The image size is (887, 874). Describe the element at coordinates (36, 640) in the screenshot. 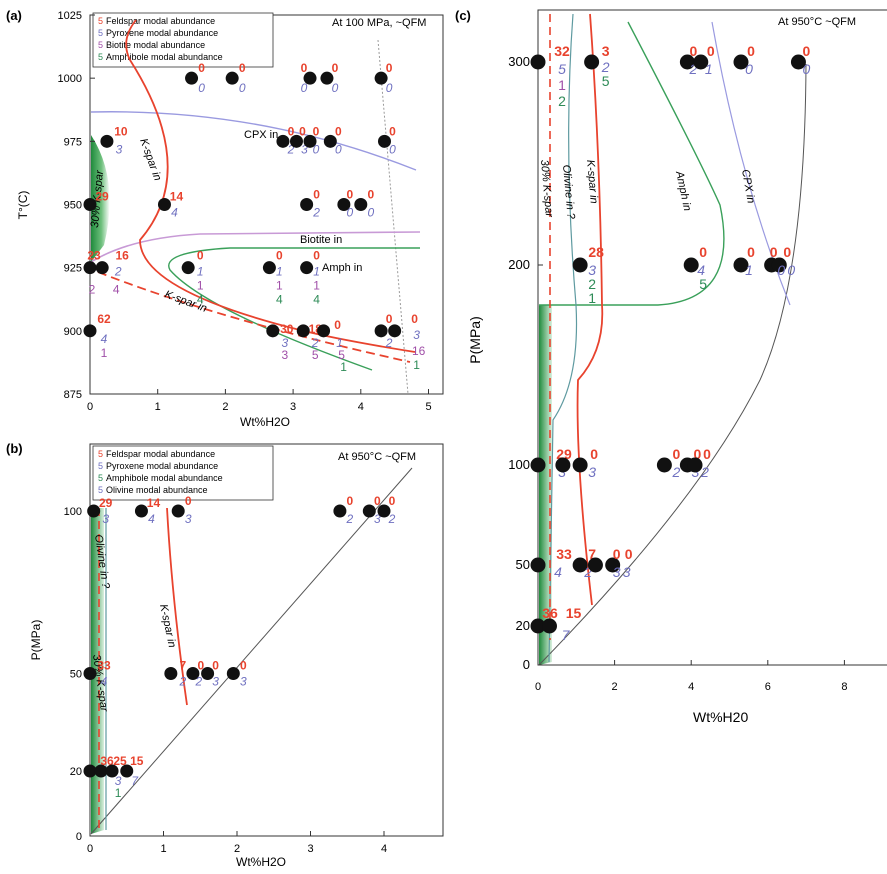

I see `panel-b-ylabel: P(MPa)` at that location.